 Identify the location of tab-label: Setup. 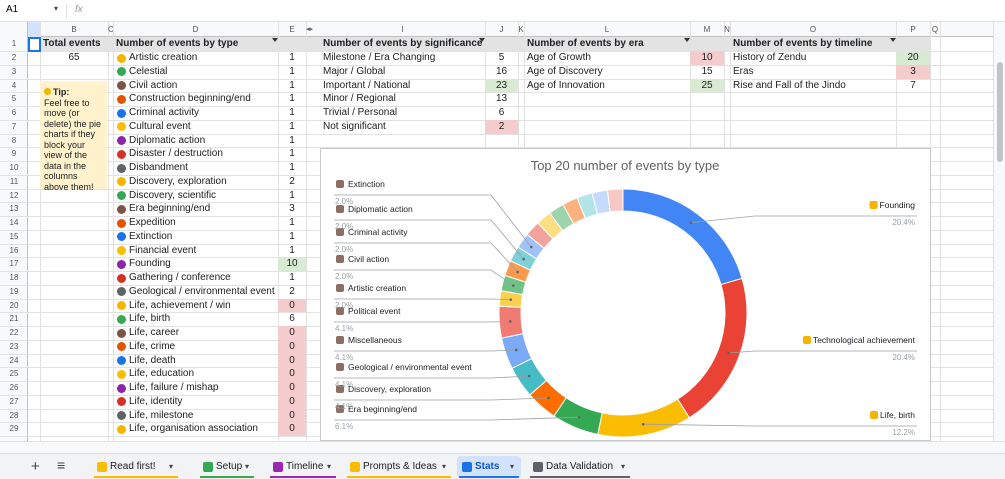
(229, 466).